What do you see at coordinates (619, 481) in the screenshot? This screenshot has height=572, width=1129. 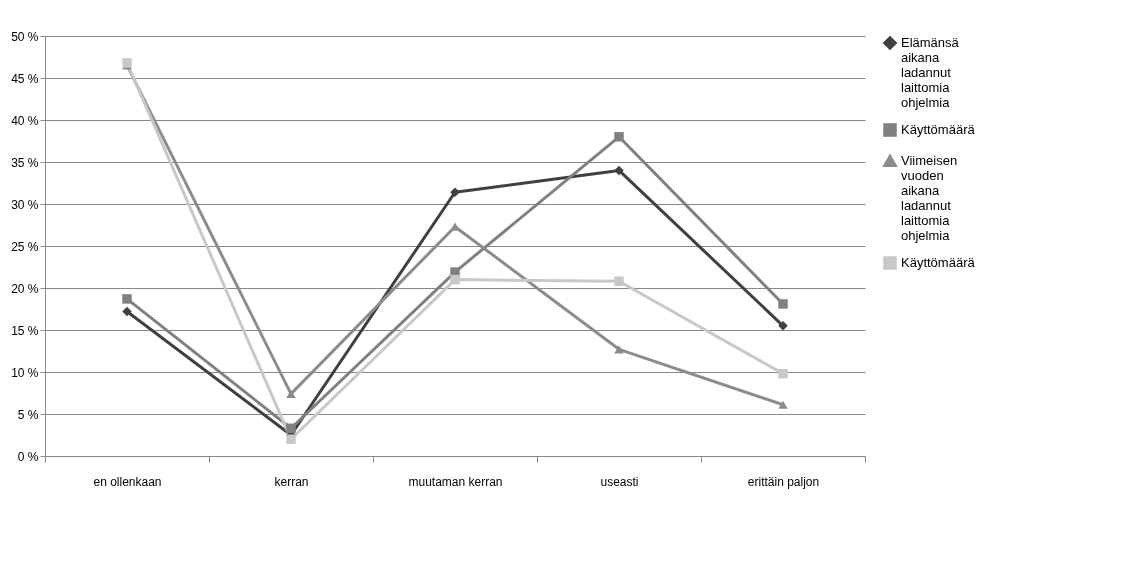 I see `x-tick-label: useasti` at bounding box center [619, 481].